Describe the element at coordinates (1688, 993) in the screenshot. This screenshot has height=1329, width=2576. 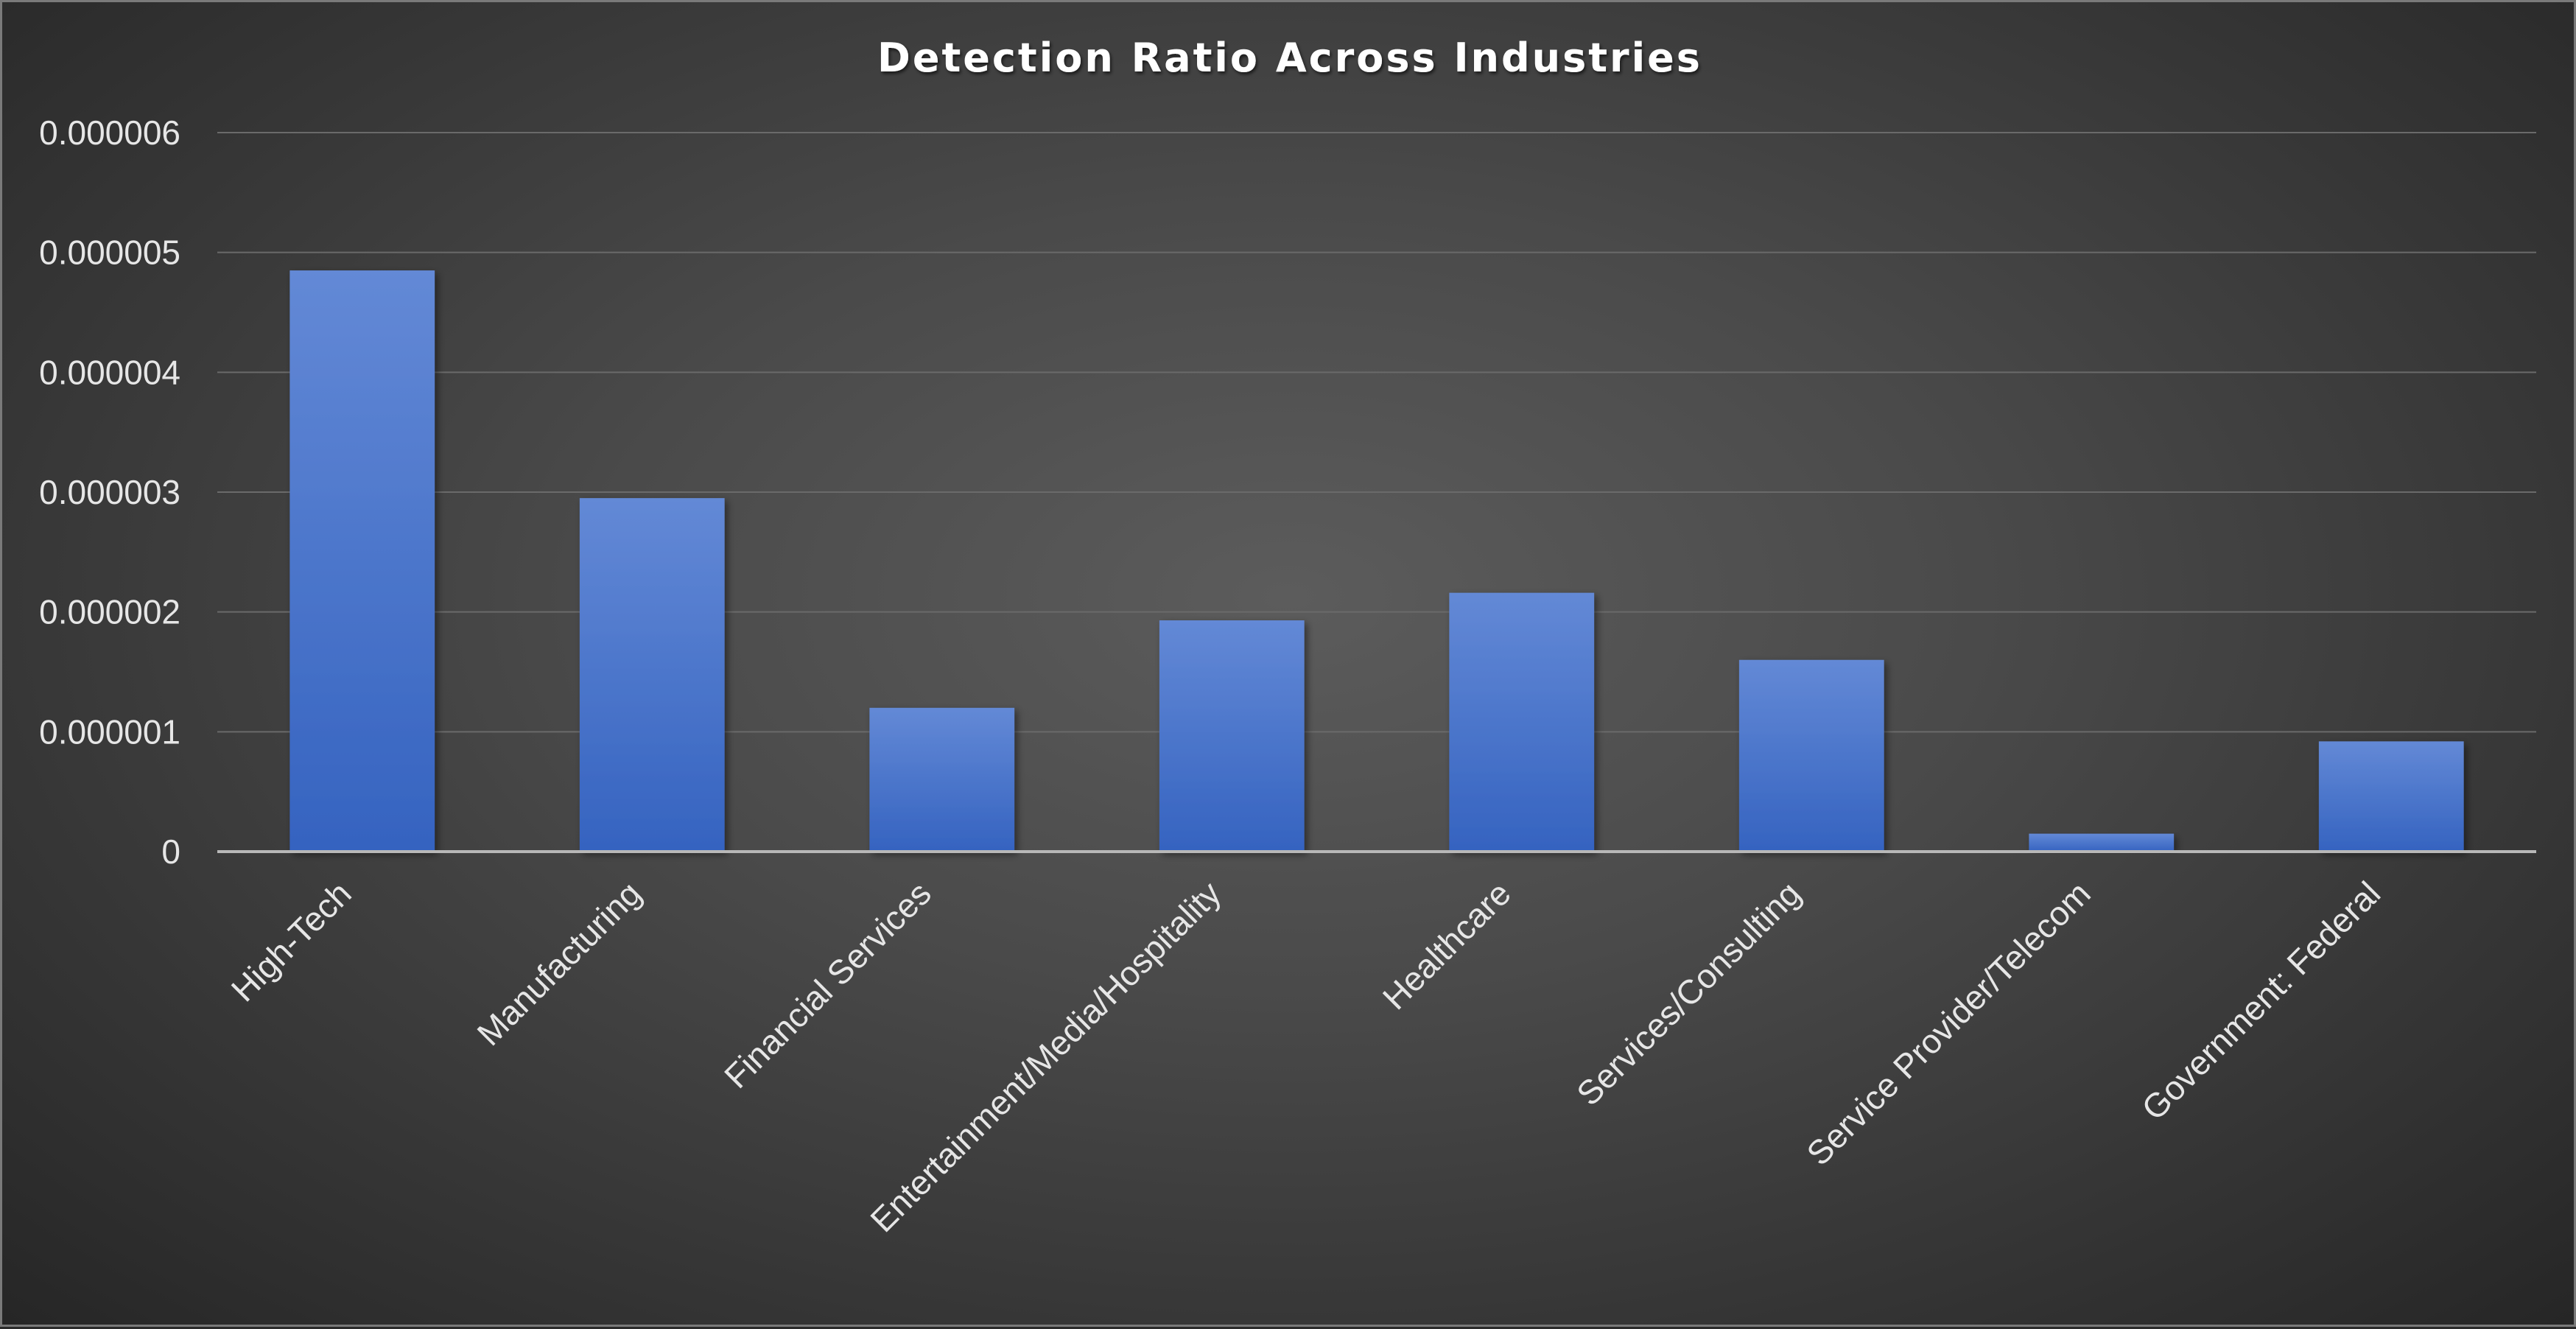
I see `x-tick-label: Services/Consulting` at that location.